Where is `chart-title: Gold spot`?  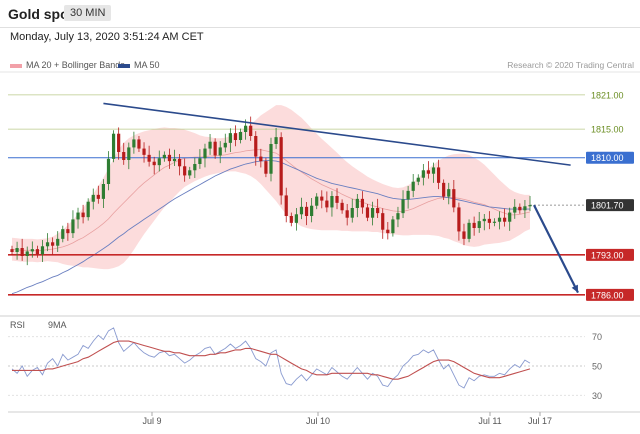 chart-title: Gold spot is located at coordinates (41, 14).